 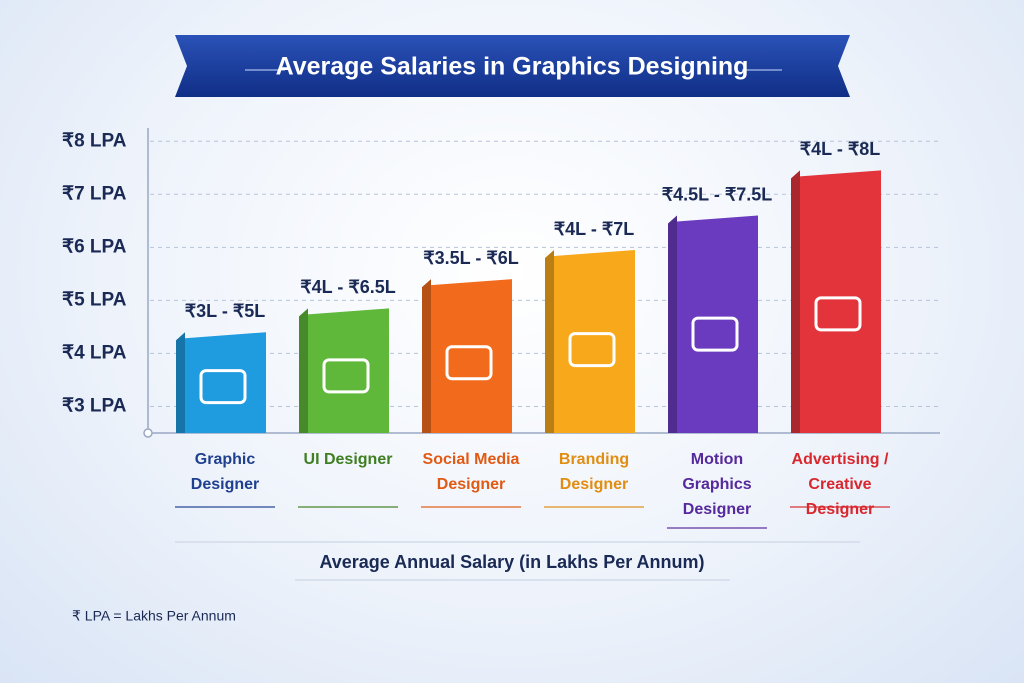 I want to click on title-banner, so click(x=512, y=66).